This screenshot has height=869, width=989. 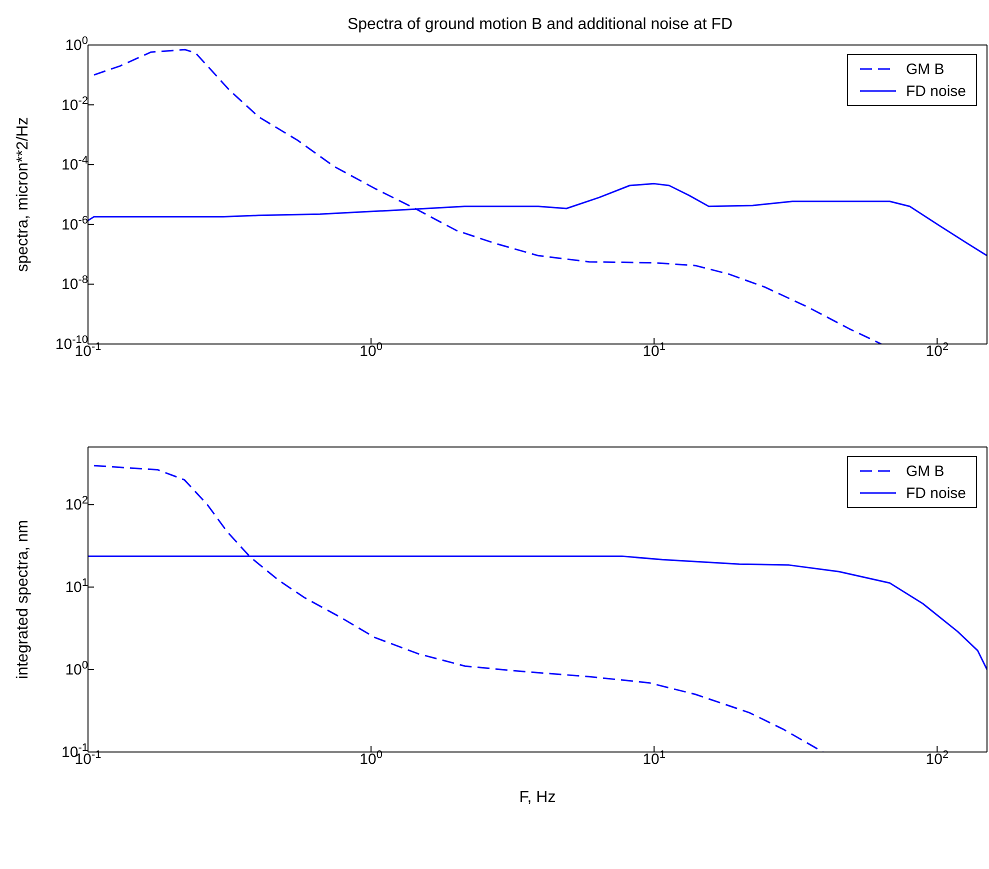 I want to click on y-tick-label: 10$^{-2}$, so click(x=75, y=104).